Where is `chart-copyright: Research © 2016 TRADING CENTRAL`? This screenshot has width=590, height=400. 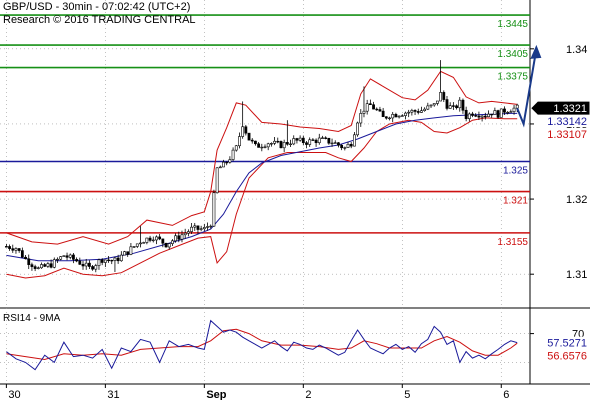 chart-copyright: Research © 2016 TRADING CENTRAL is located at coordinates (99, 20).